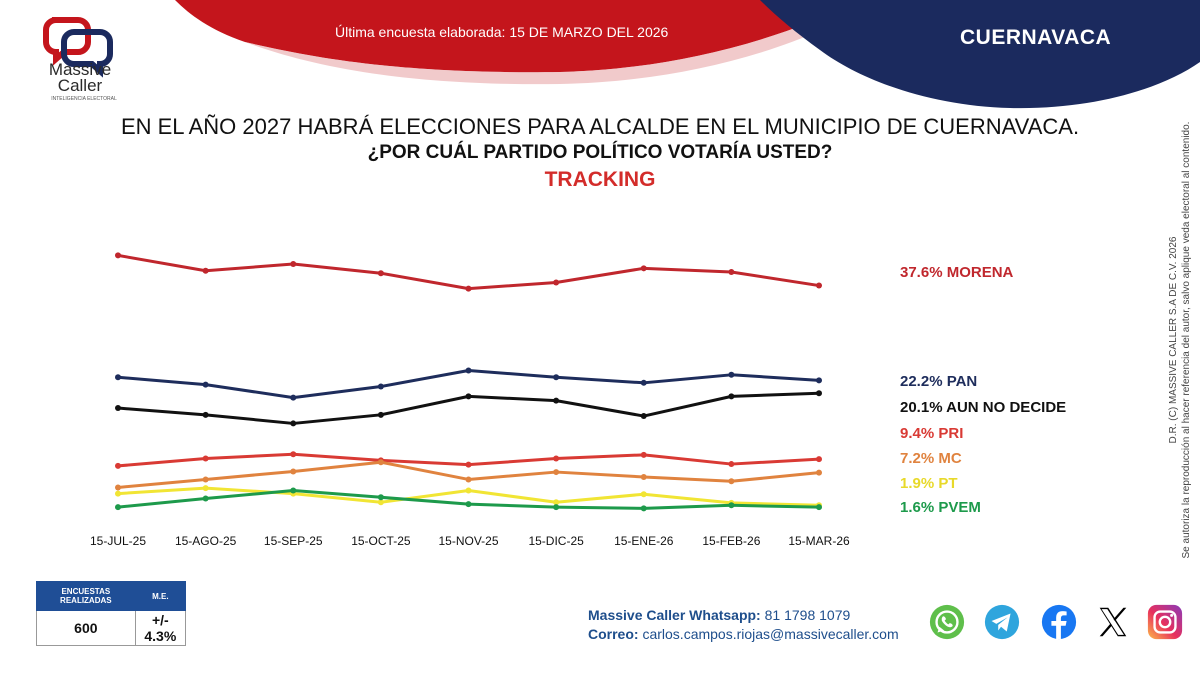 The width and height of the screenshot is (1200, 675). I want to click on legend-pri: 9.4% PRI, so click(931, 433).